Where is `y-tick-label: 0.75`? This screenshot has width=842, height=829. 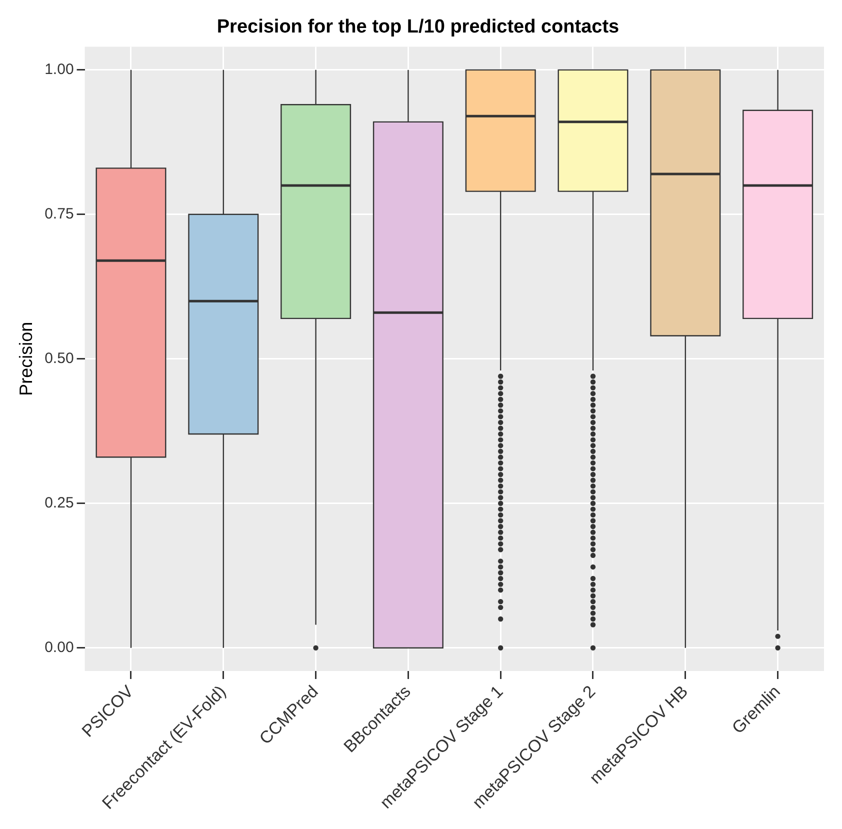 y-tick-label: 0.75 is located at coordinates (59, 214).